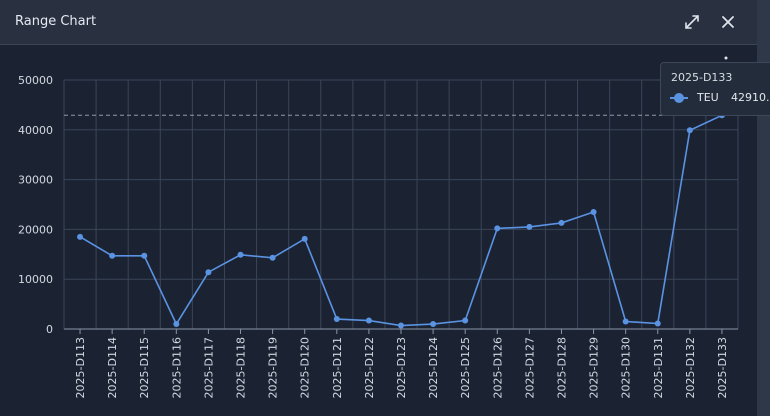 This screenshot has height=416, width=770. Describe the element at coordinates (35, 180) in the screenshot. I see `y-tick-label: 30000` at that location.